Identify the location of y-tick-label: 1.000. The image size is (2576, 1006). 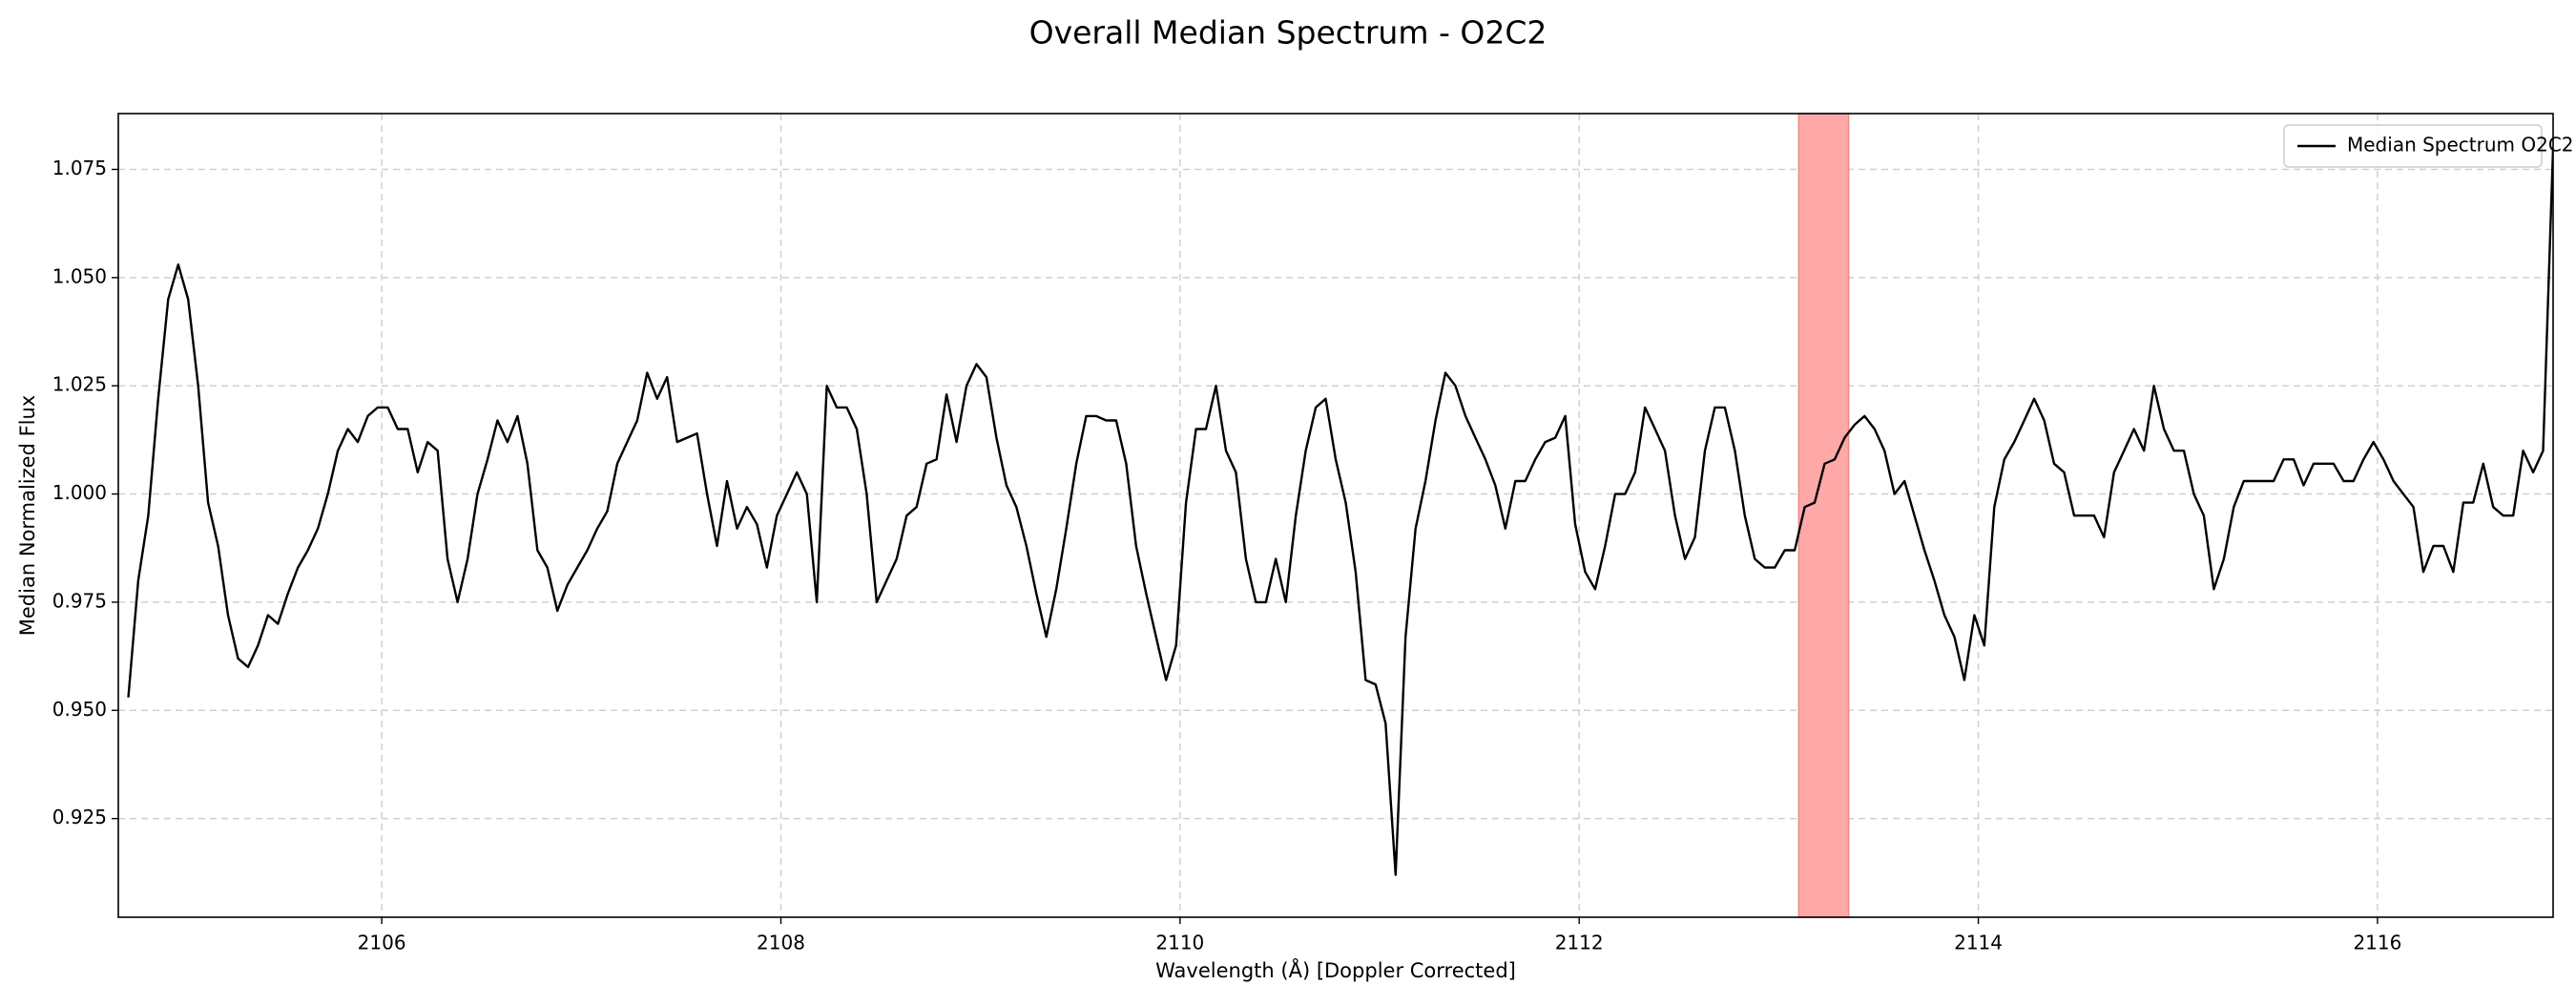
(79, 492).